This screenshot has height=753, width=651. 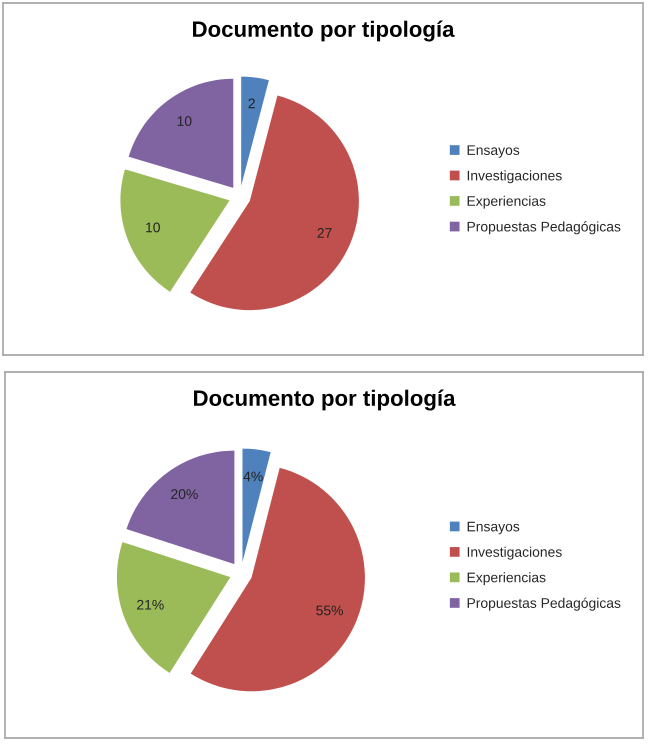 I want to click on data-label: 21%, so click(x=150, y=605).